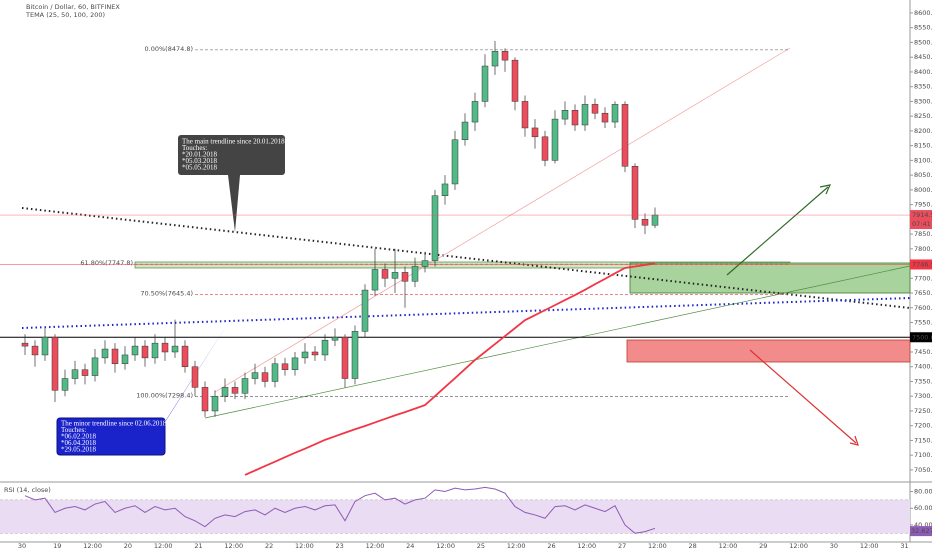  What do you see at coordinates (164, 396) in the screenshot?
I see `fib-label: 100.00%(7298.4)` at bounding box center [164, 396].